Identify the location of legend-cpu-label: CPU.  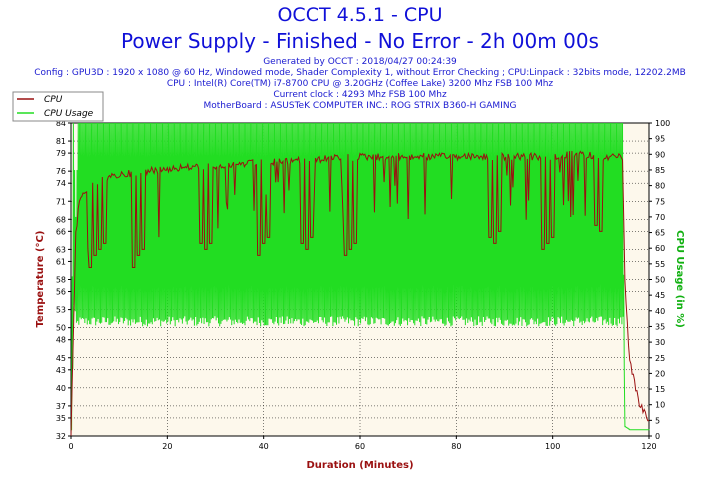
(53, 100).